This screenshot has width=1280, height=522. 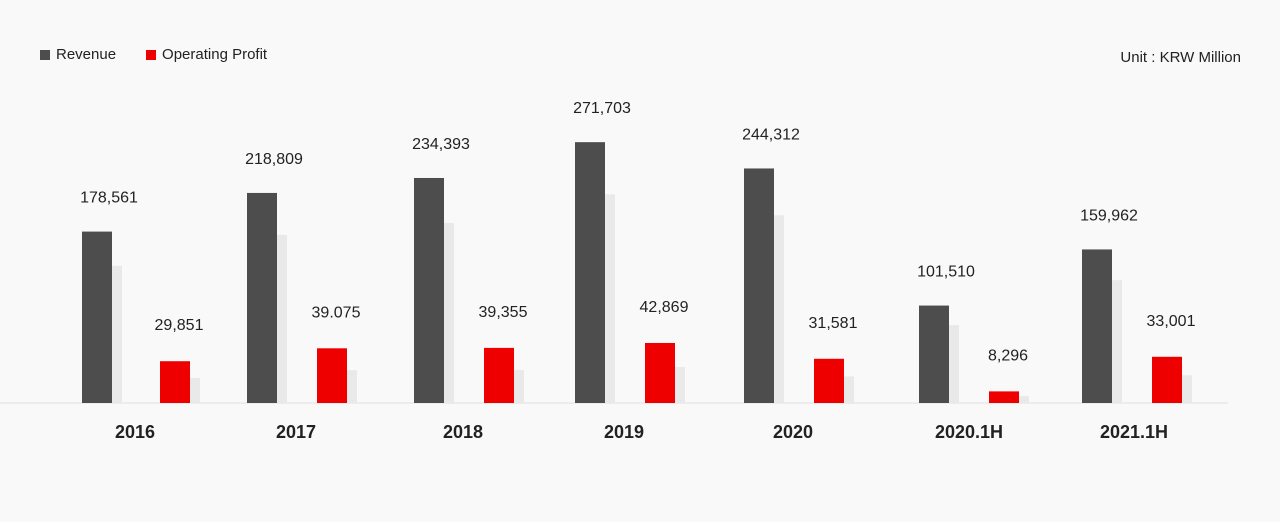 I want to click on bar-shadow-revenue-2021-1h, so click(x=1117, y=341).